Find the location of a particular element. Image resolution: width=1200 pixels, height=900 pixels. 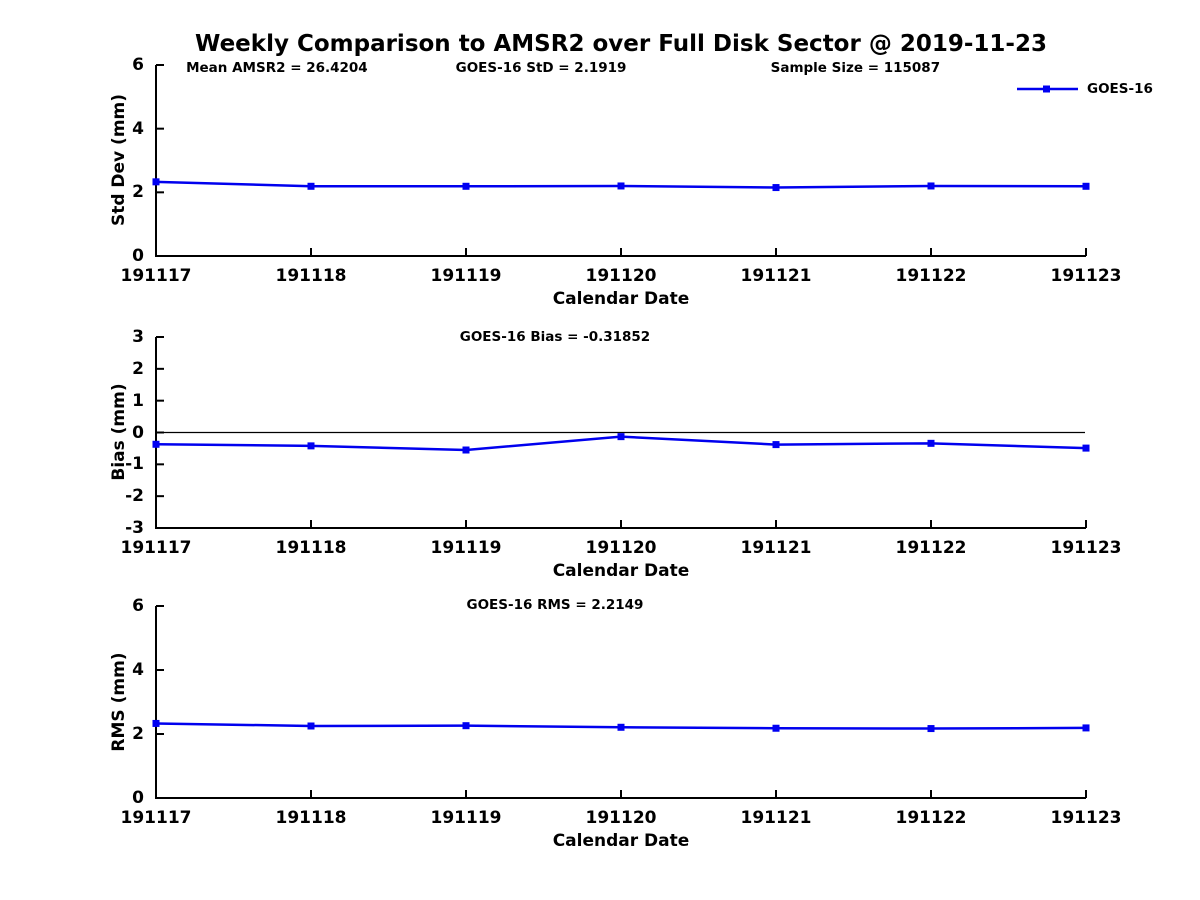

bias-x-axis-label: Calendar Date is located at coordinates (621, 571).